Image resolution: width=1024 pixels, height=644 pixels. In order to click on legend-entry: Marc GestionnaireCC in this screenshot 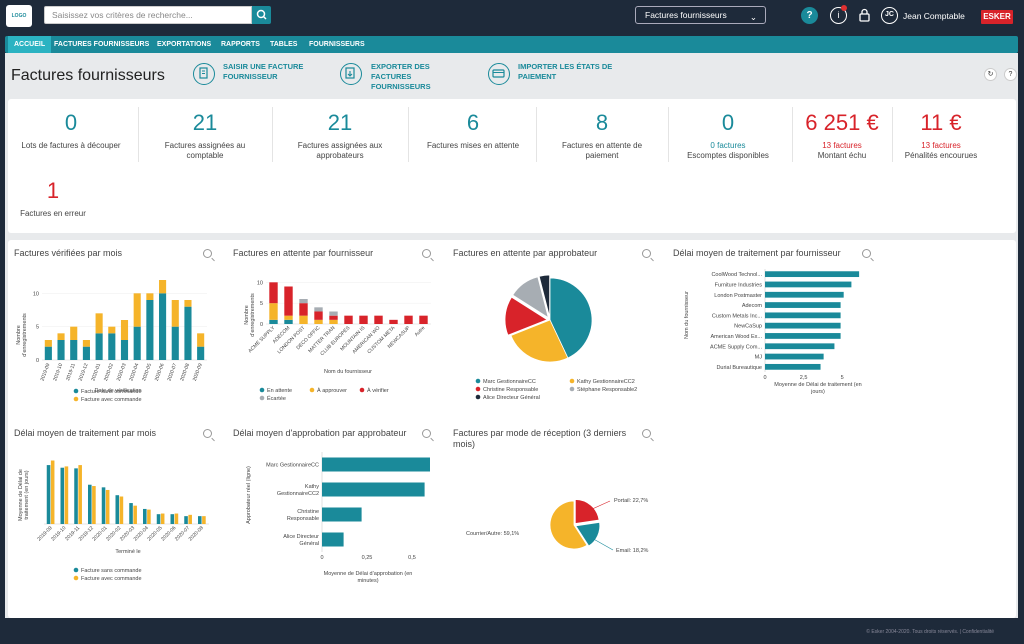, I will do `click(509, 382)`.